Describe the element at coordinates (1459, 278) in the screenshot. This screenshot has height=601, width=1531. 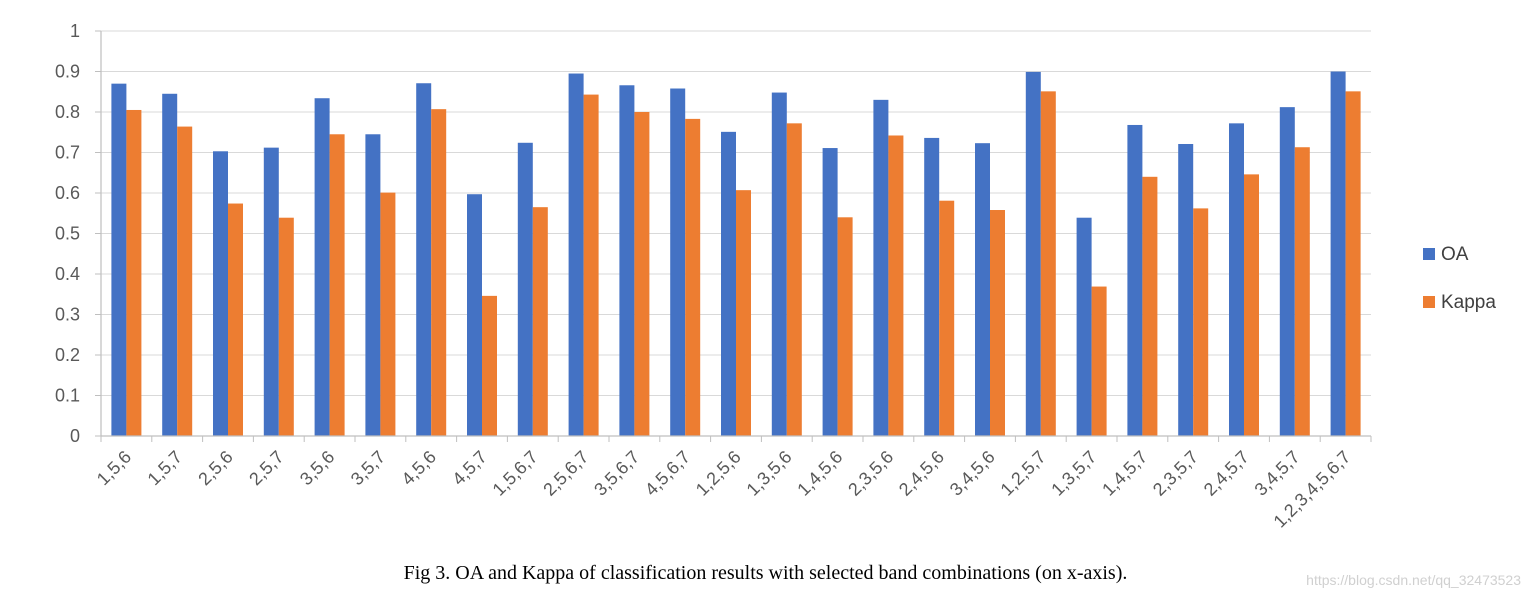
I see `legend: OA Kappa` at that location.